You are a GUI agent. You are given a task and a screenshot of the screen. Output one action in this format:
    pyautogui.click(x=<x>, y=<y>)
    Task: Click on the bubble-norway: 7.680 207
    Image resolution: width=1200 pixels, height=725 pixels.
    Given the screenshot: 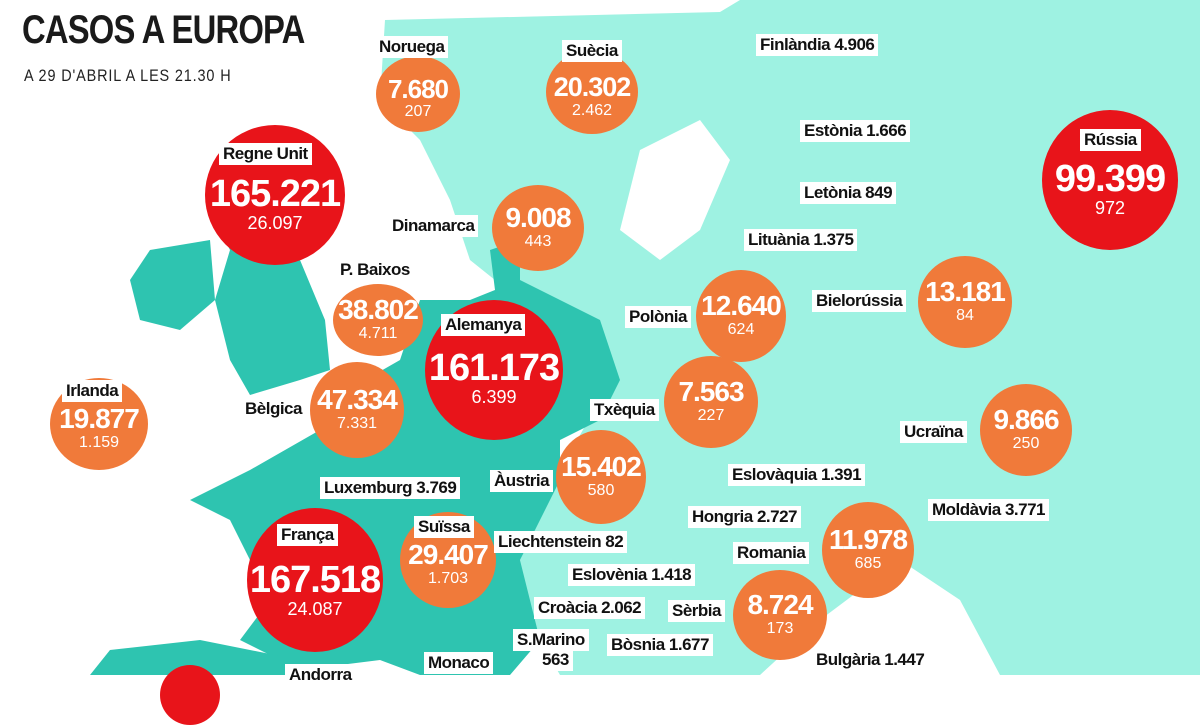 What is the action you would take?
    pyautogui.click(x=418, y=94)
    